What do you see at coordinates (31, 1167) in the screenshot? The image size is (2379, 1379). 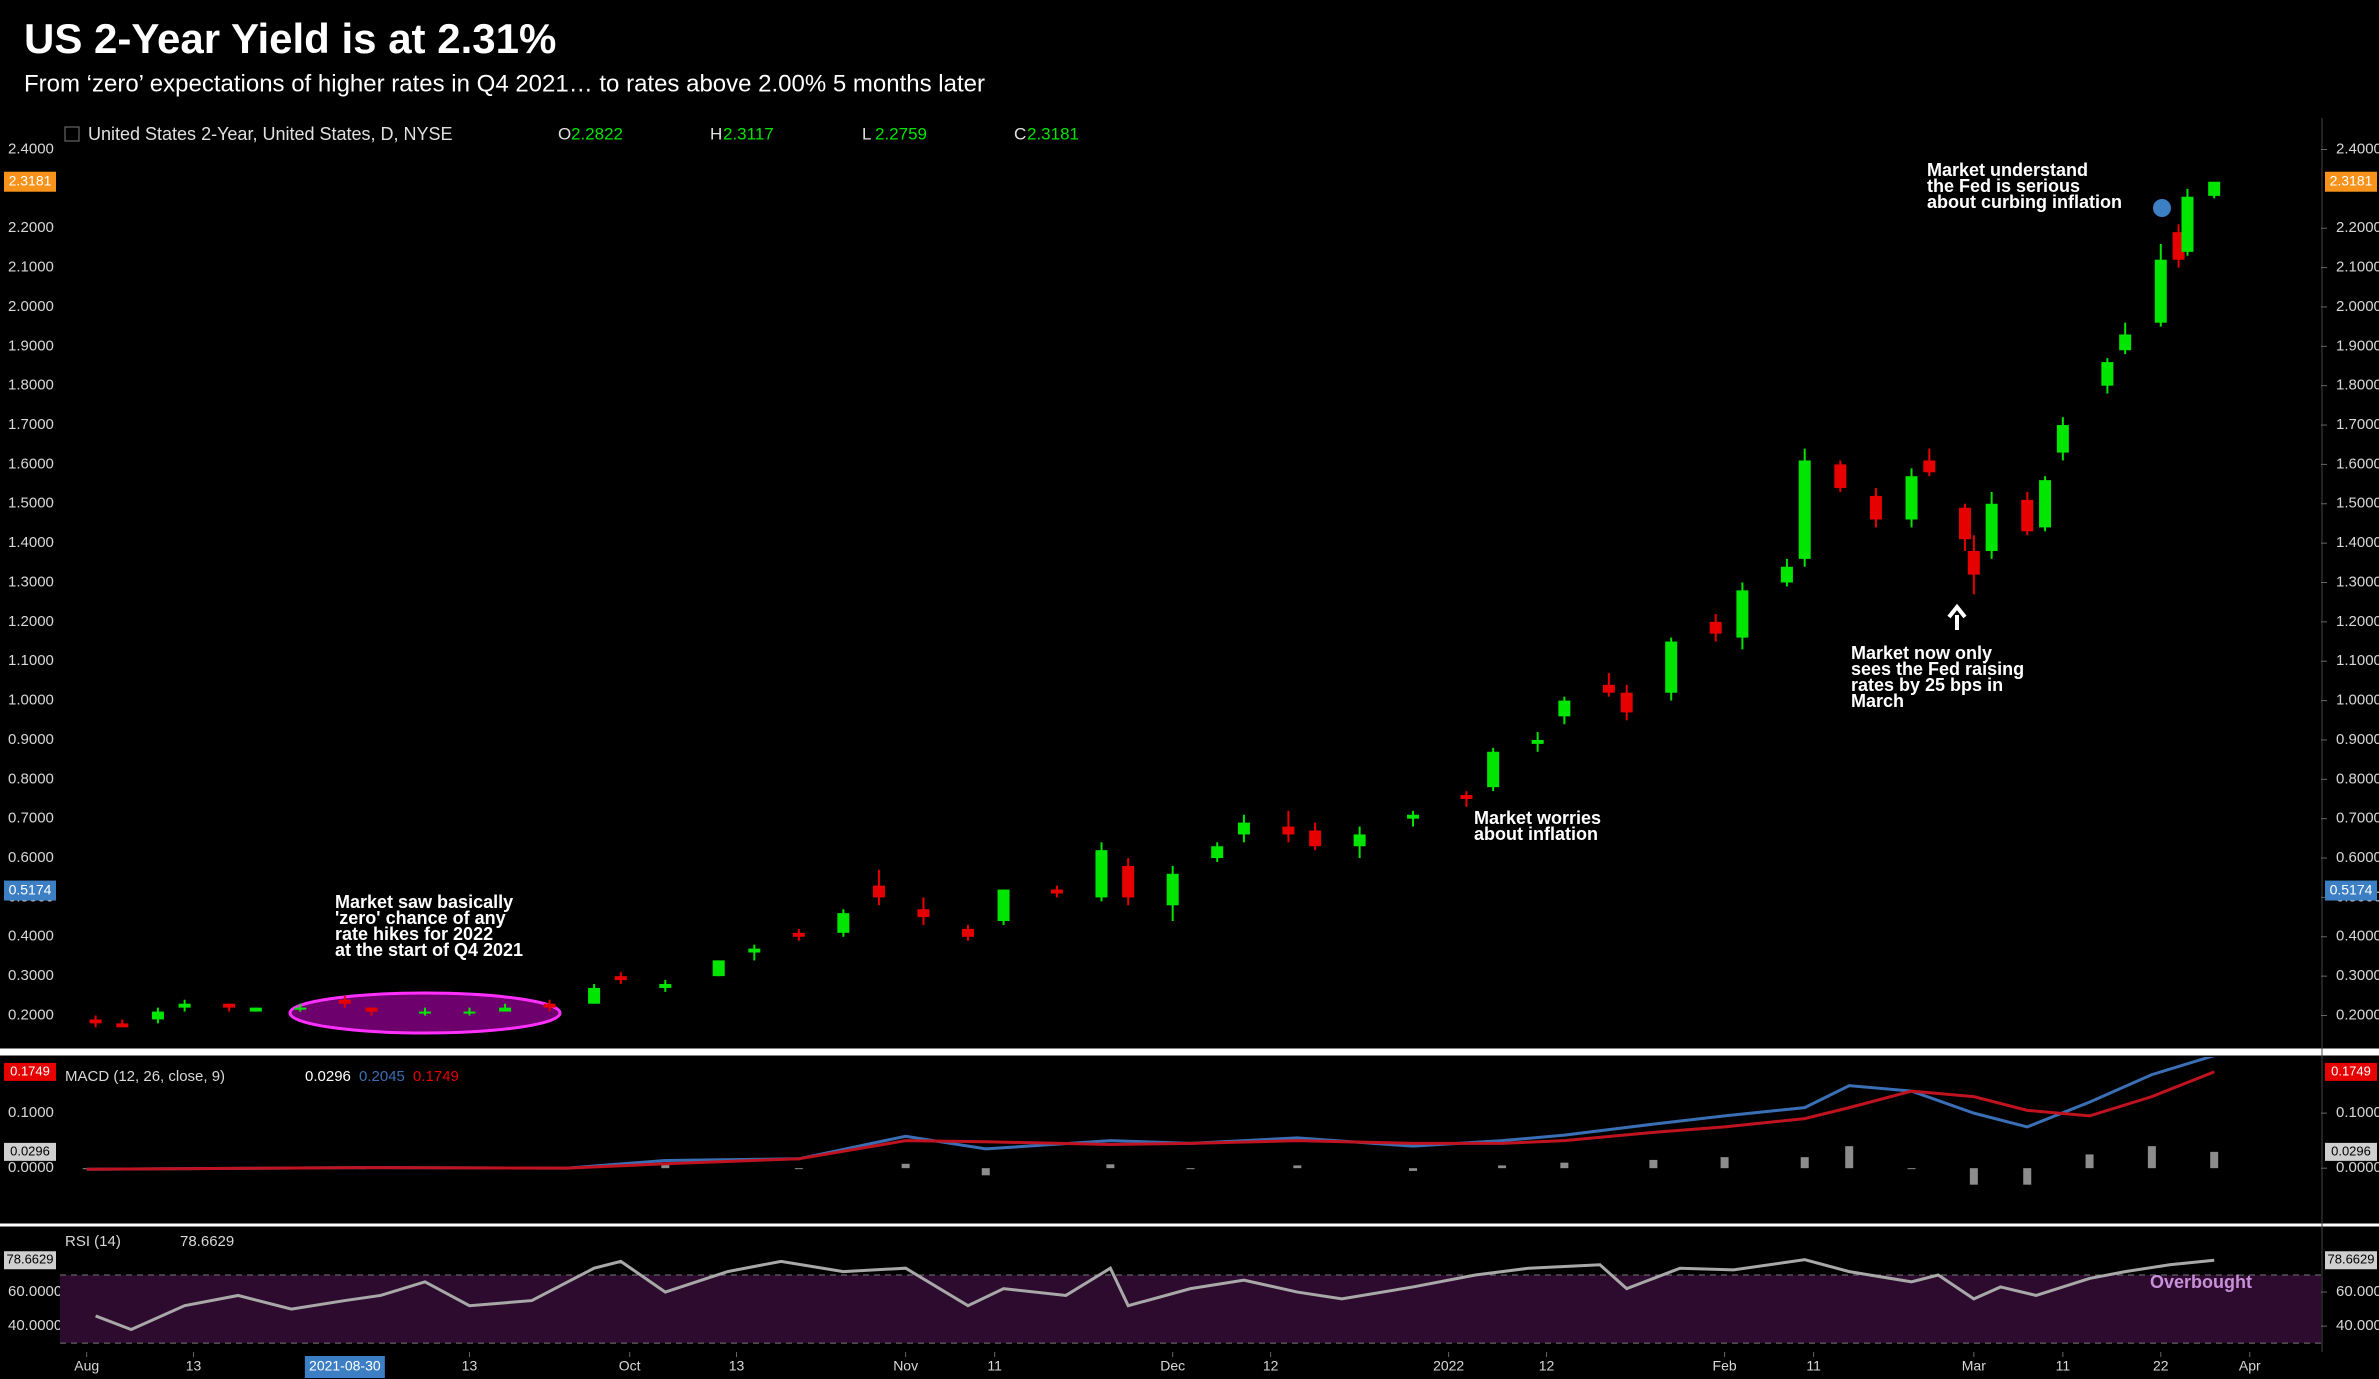 I see `y-tick-label: 0.0000` at bounding box center [31, 1167].